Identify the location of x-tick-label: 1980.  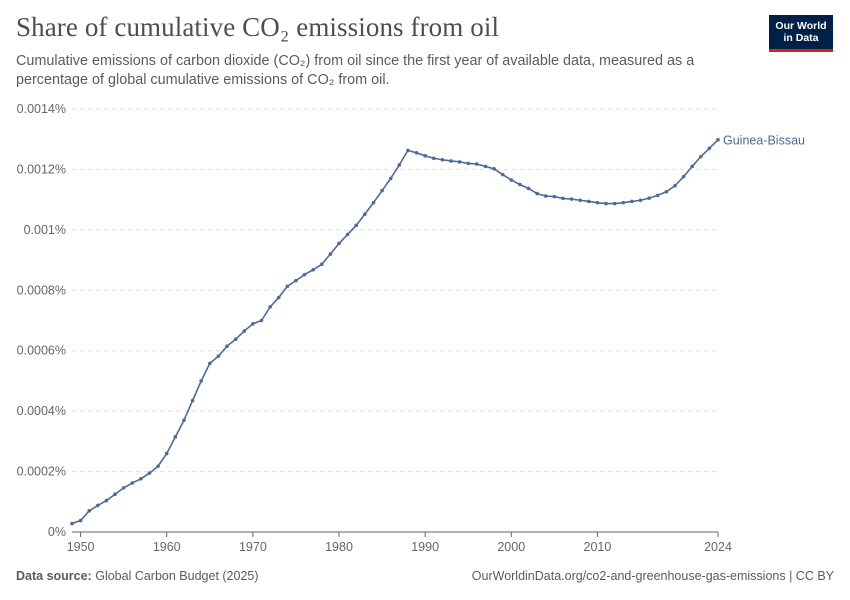
(339, 547).